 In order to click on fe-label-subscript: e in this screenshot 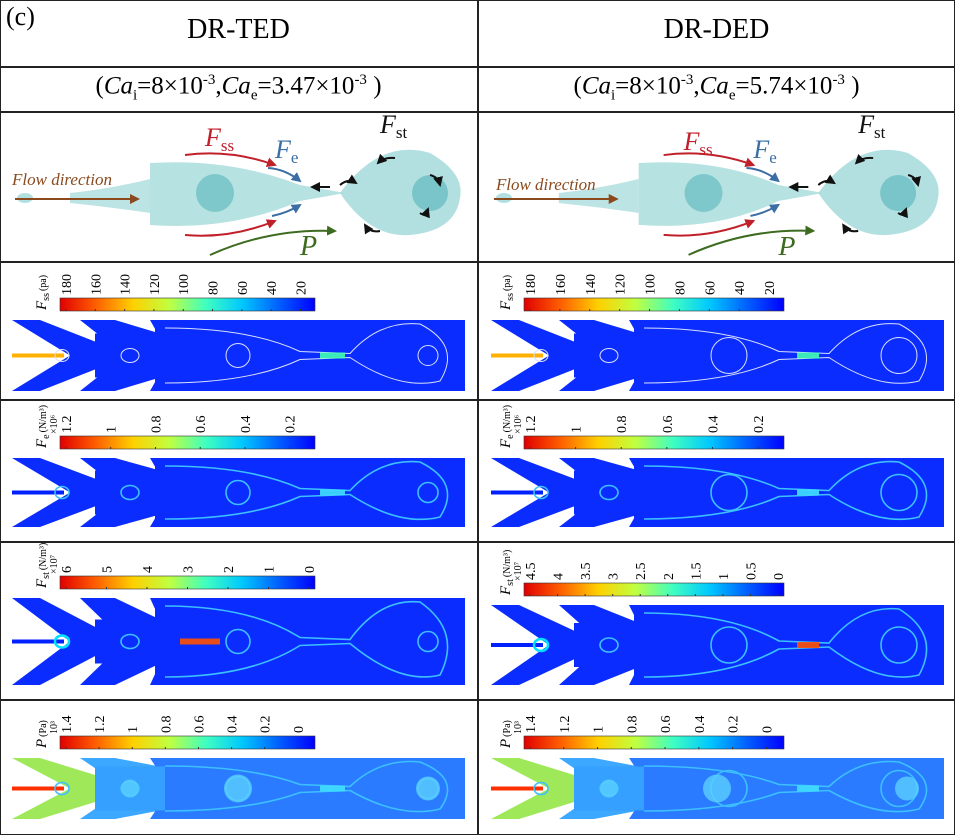, I will do `click(295, 157)`.